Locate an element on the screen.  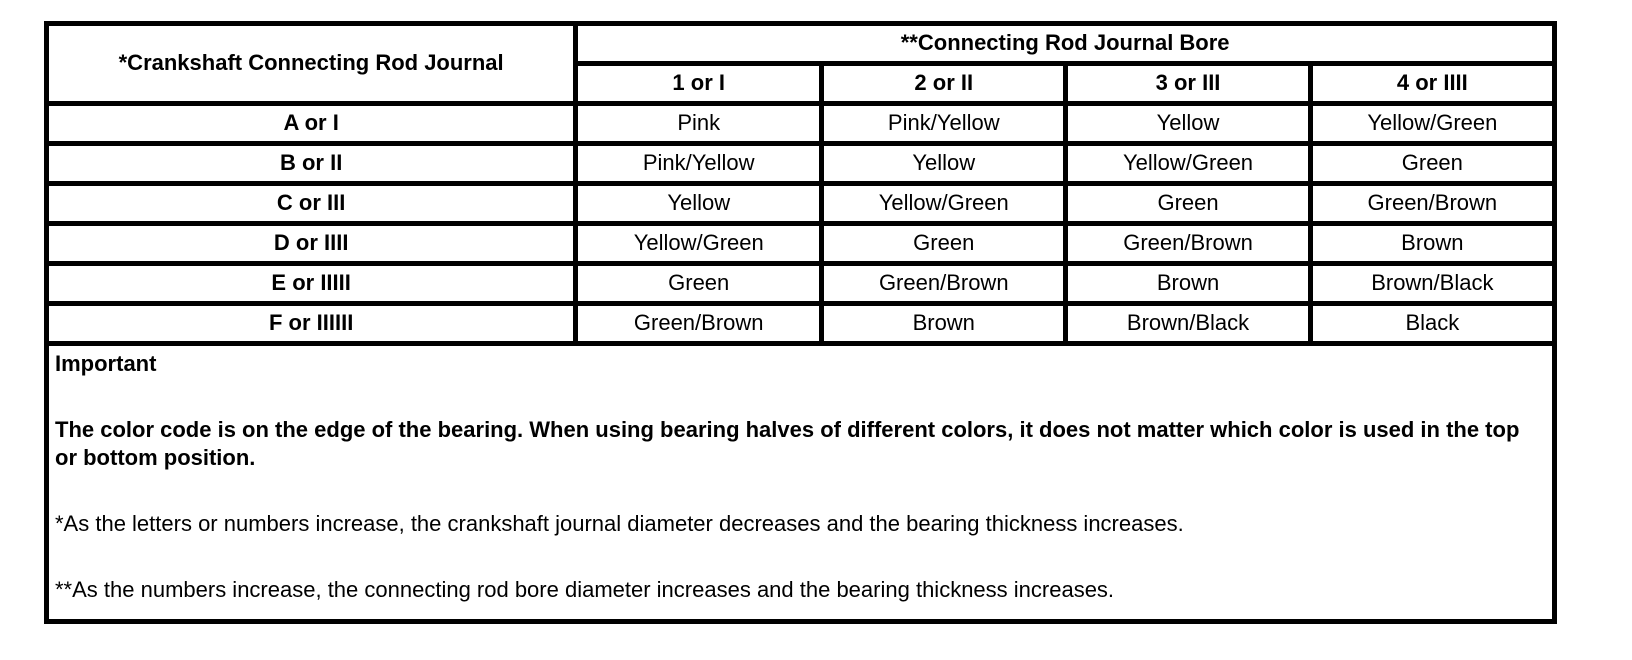
col-header-4: 4 or IIII is located at coordinates (1432, 83).